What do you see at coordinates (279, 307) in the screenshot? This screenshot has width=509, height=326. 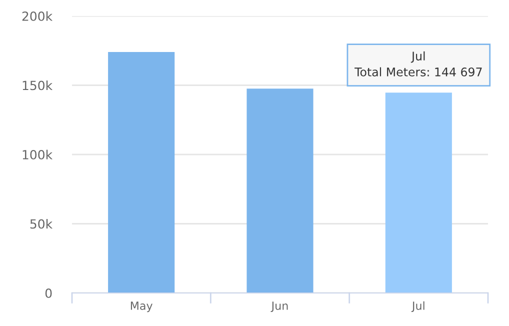 I see `x-tick-label: Jun` at bounding box center [279, 307].